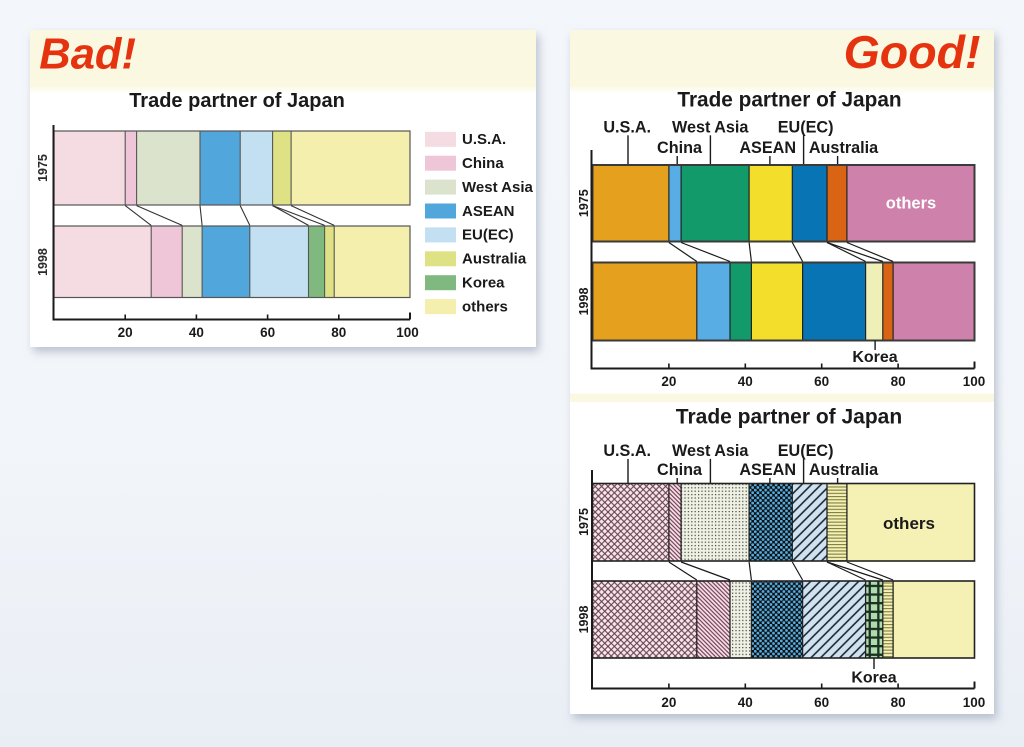 The image size is (1024, 747). Describe the element at coordinates (87, 55) in the screenshot. I see `svg-text: Bad!` at that location.